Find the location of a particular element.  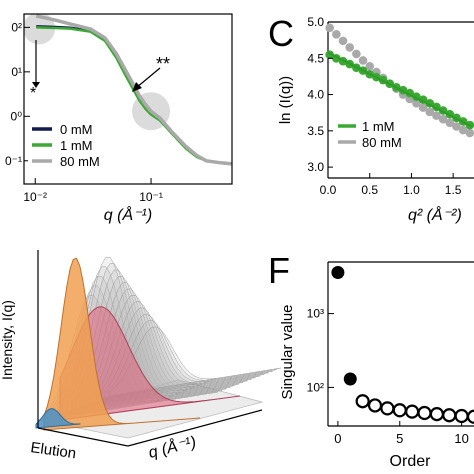

y-tick-label: 3.0 is located at coordinates (315, 167).